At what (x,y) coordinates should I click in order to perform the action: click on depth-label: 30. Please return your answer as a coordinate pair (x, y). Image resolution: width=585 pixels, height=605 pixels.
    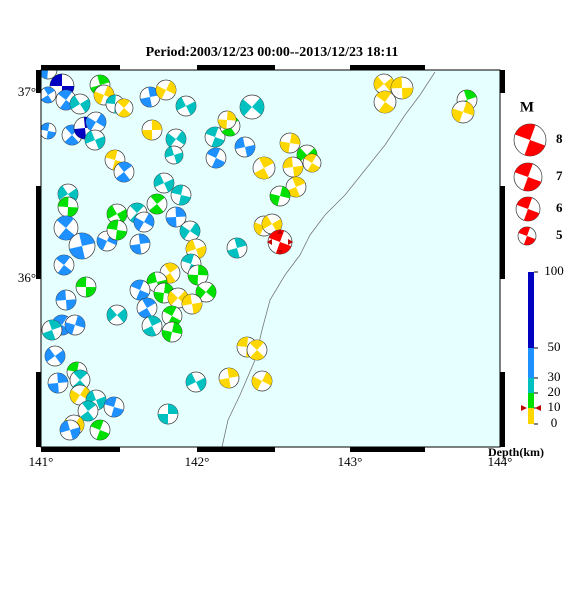
    Looking at the image, I should click on (554, 376).